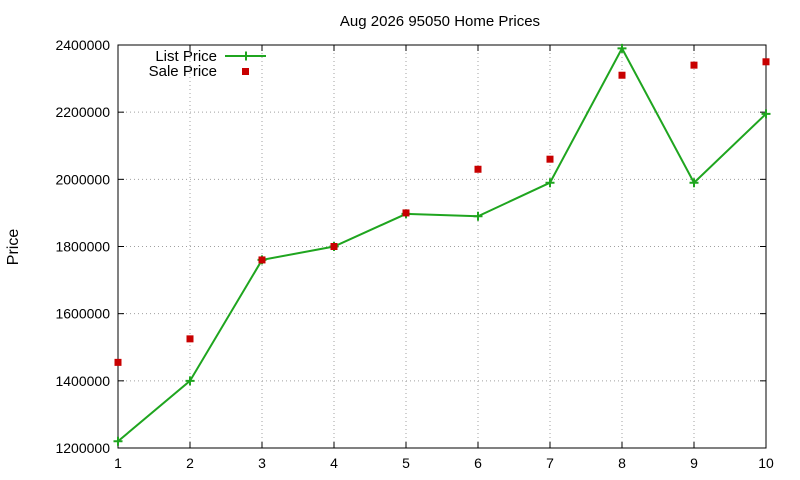  I want to click on y-tick-label: 1400000, so click(82, 381).